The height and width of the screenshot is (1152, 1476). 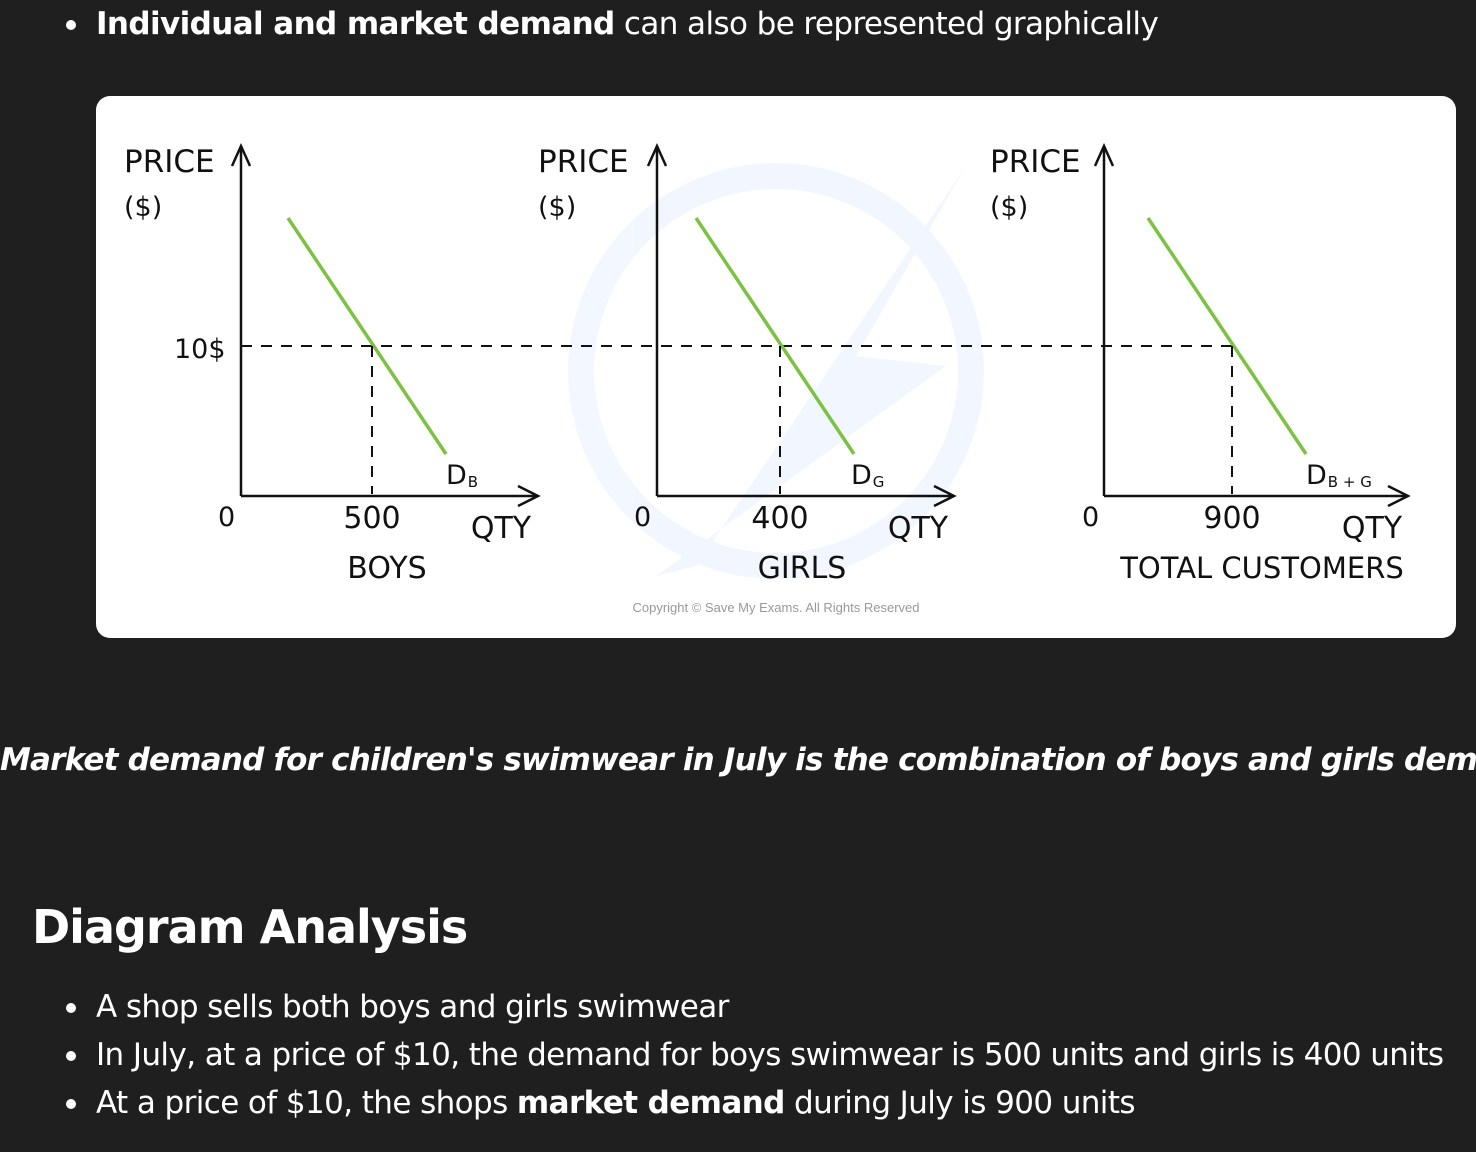 I want to click on demand-curve-girls, so click(x=775, y=336).